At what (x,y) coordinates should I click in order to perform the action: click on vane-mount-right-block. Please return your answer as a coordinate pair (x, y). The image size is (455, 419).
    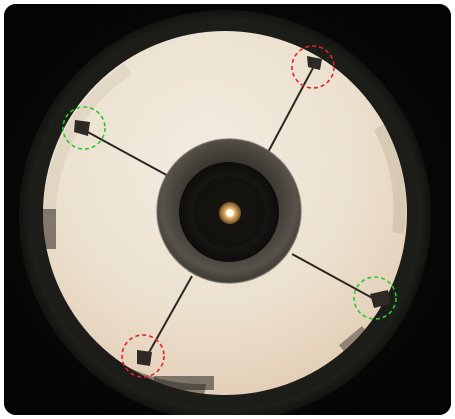
    Looking at the image, I should click on (380, 299).